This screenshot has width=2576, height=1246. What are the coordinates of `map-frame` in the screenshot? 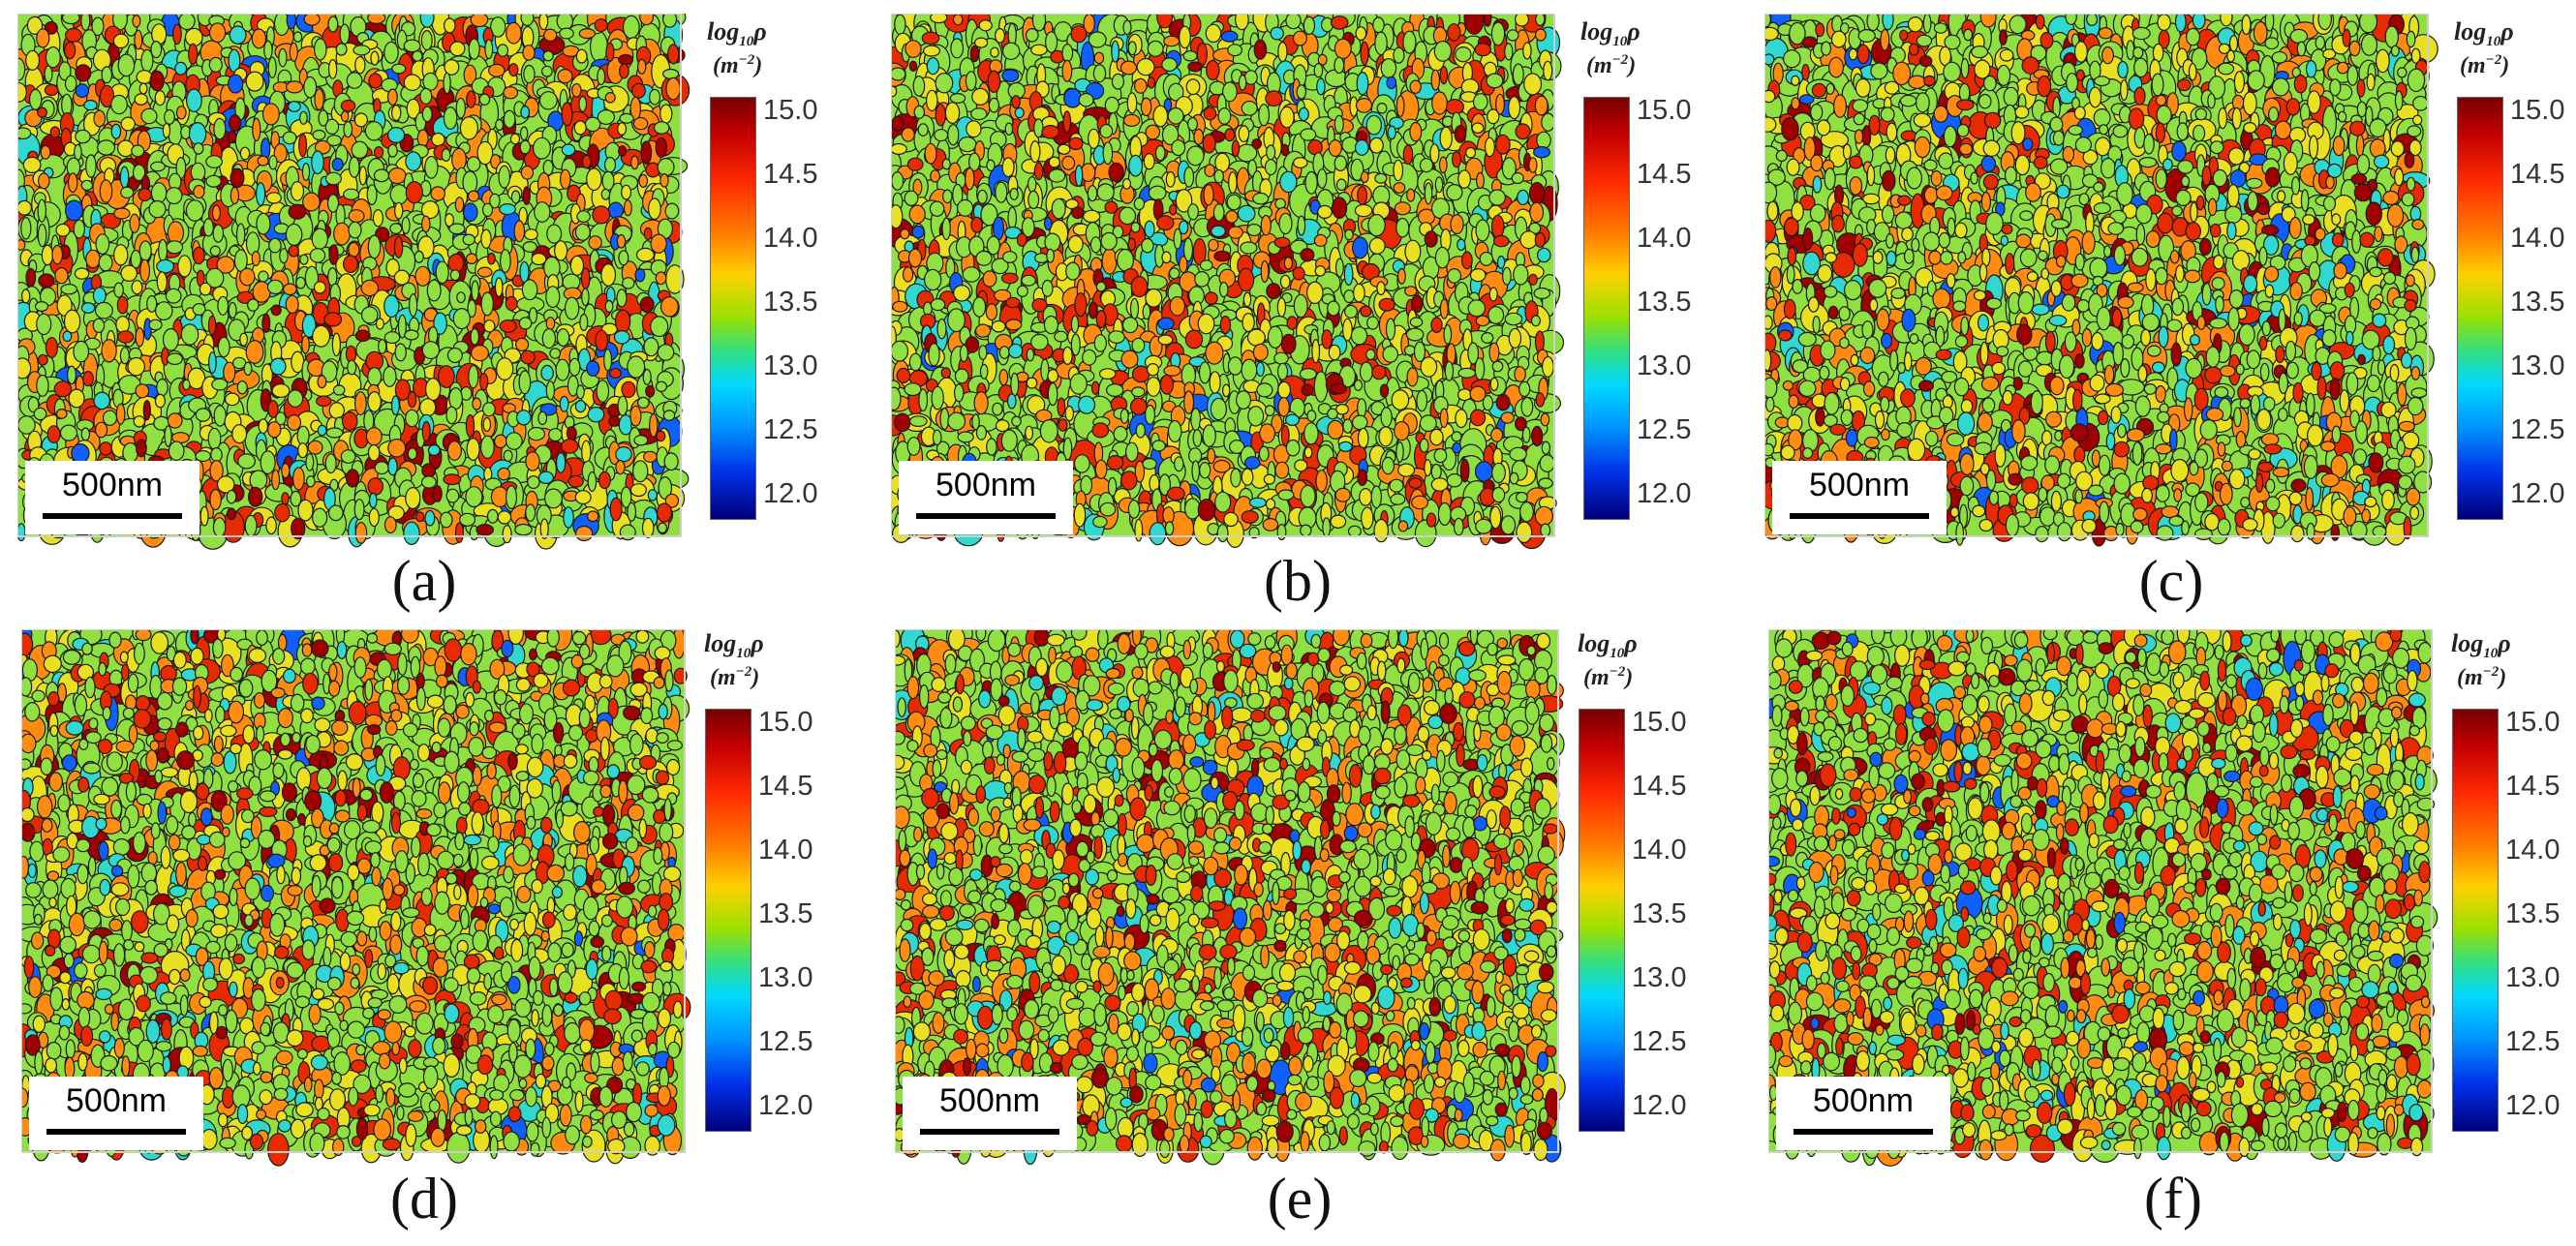 It's located at (349, 275).